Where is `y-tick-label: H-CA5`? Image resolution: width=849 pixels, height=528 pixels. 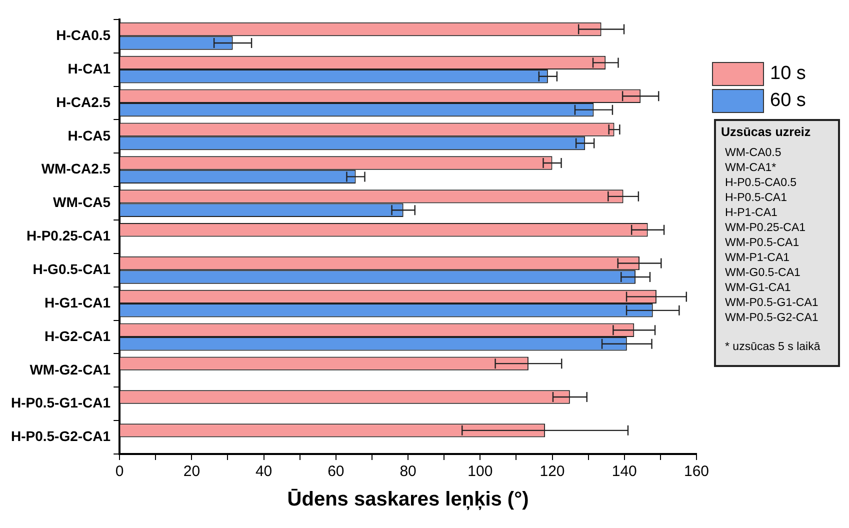
y-tick-label: H-CA5 is located at coordinates (89, 135).